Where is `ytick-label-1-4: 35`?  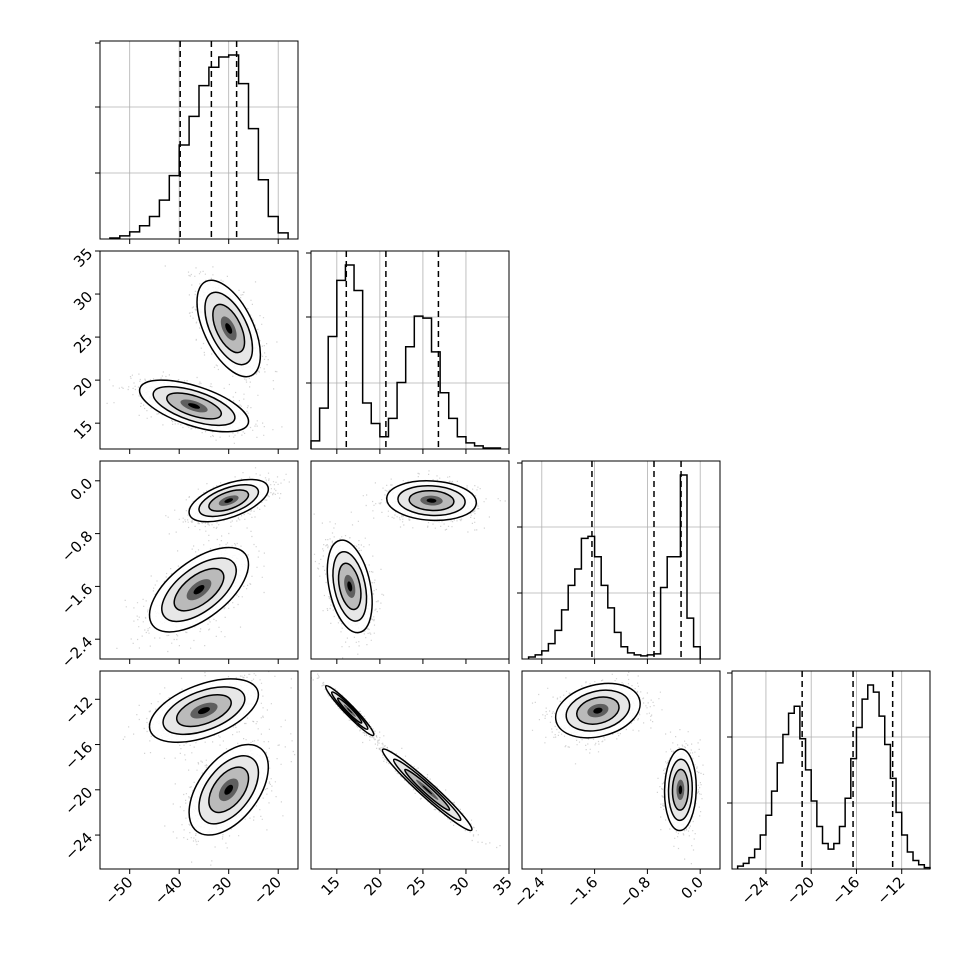 ytick-label-1-4: 35 is located at coordinates (83, 258).